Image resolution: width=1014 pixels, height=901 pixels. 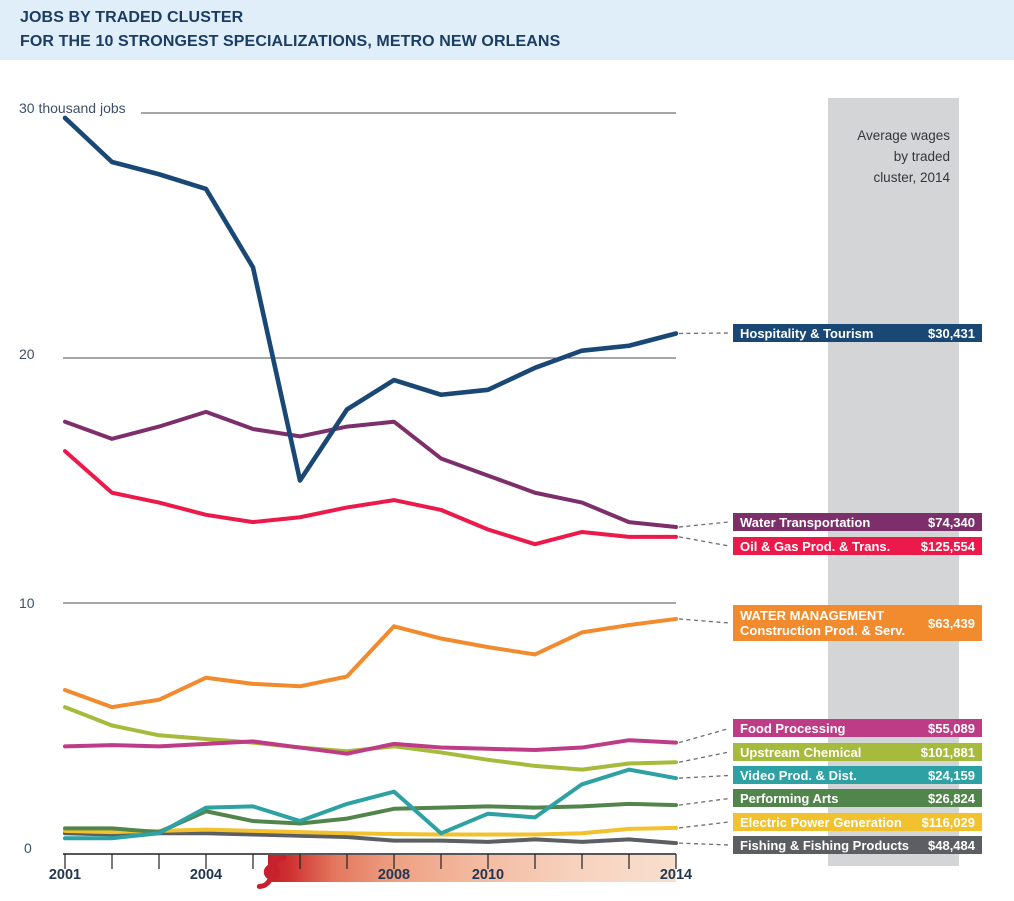 I want to click on series-line-water-transportation, so click(x=370, y=469).